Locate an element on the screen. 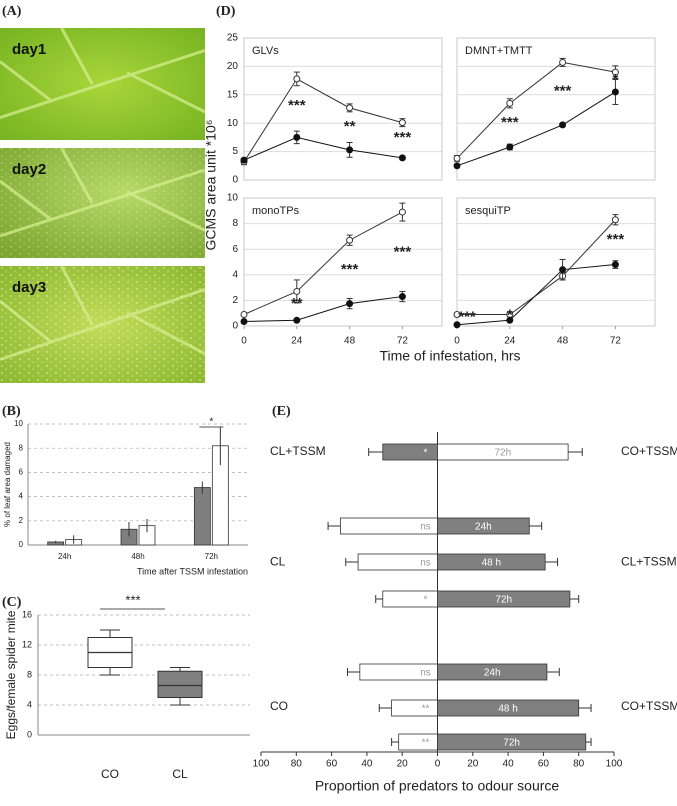 The width and height of the screenshot is (677, 806). y-tick-label: 25 is located at coordinates (233, 38).